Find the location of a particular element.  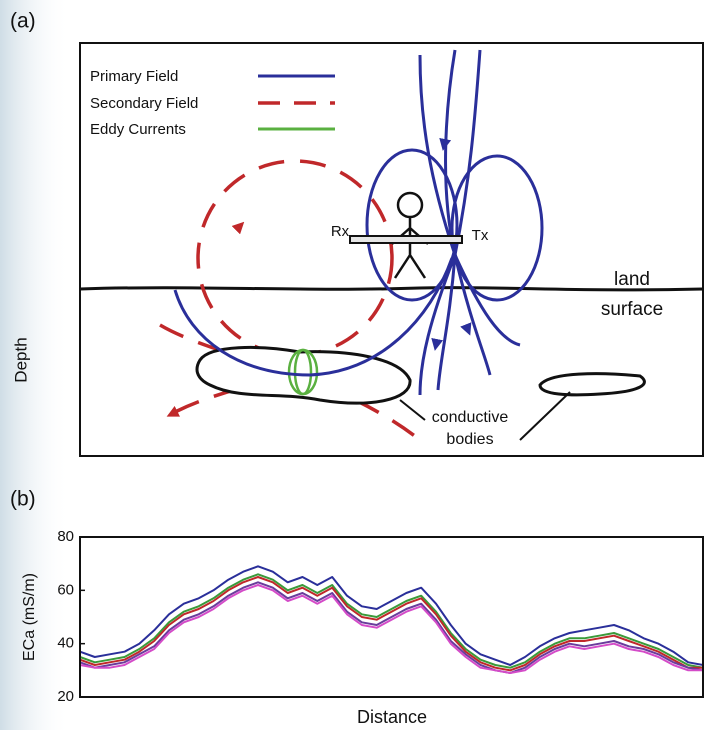

conductive-body is located at coordinates (592, 384).